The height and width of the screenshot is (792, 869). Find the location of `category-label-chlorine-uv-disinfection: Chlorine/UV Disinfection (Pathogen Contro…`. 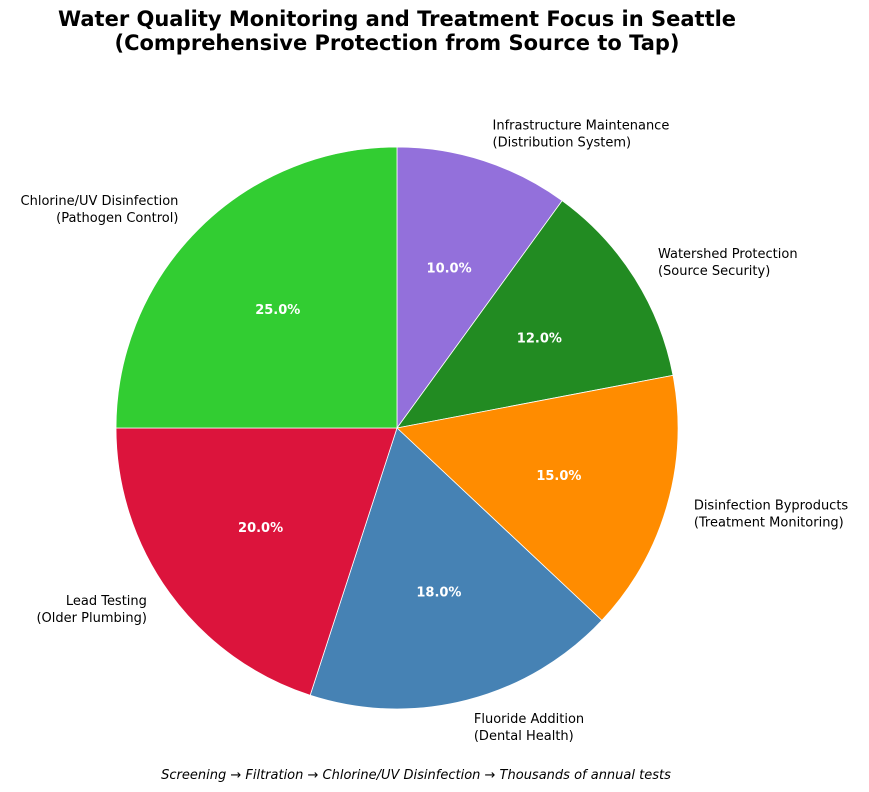

category-label-chlorine-uv-disinfection: Chlorine/UV Disinfection (Pathogen Contro… is located at coordinates (100, 210).